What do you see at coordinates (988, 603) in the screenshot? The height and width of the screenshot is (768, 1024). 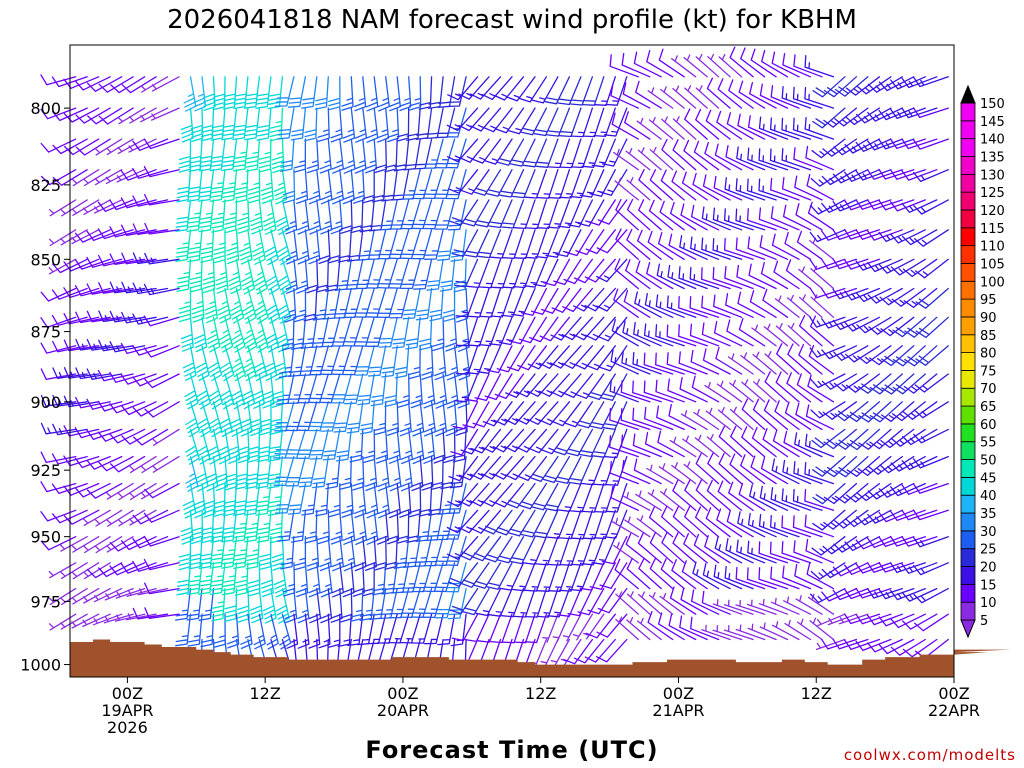 I see `colorbar-label: 10` at bounding box center [988, 603].